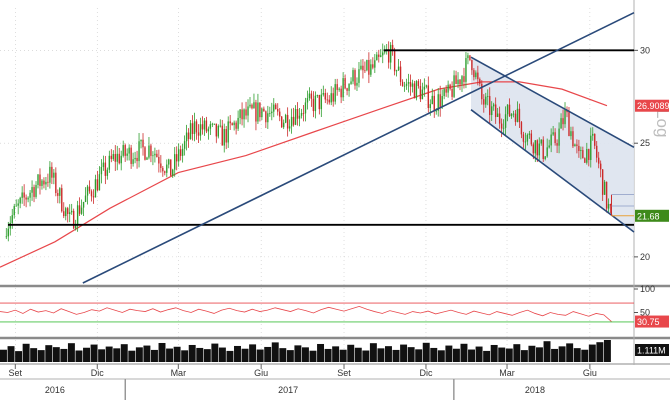 This screenshot has height=400, width=670. What do you see at coordinates (648, 322) in the screenshot?
I see `rsi-value-tag: 30.75` at bounding box center [648, 322].